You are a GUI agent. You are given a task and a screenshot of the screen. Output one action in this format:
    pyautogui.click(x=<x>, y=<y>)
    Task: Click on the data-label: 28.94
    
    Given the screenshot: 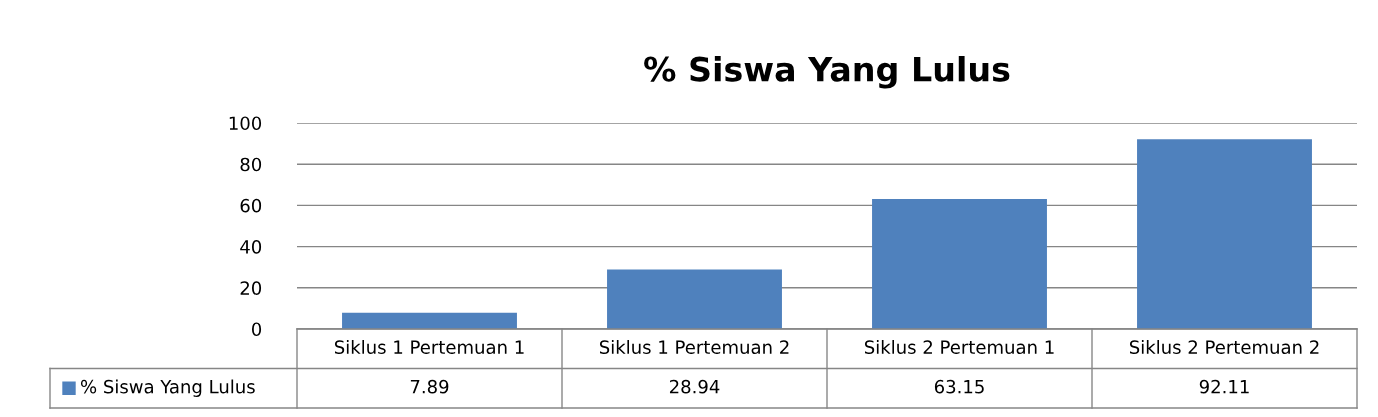 What is the action you would take?
    pyautogui.click(x=694, y=386)
    